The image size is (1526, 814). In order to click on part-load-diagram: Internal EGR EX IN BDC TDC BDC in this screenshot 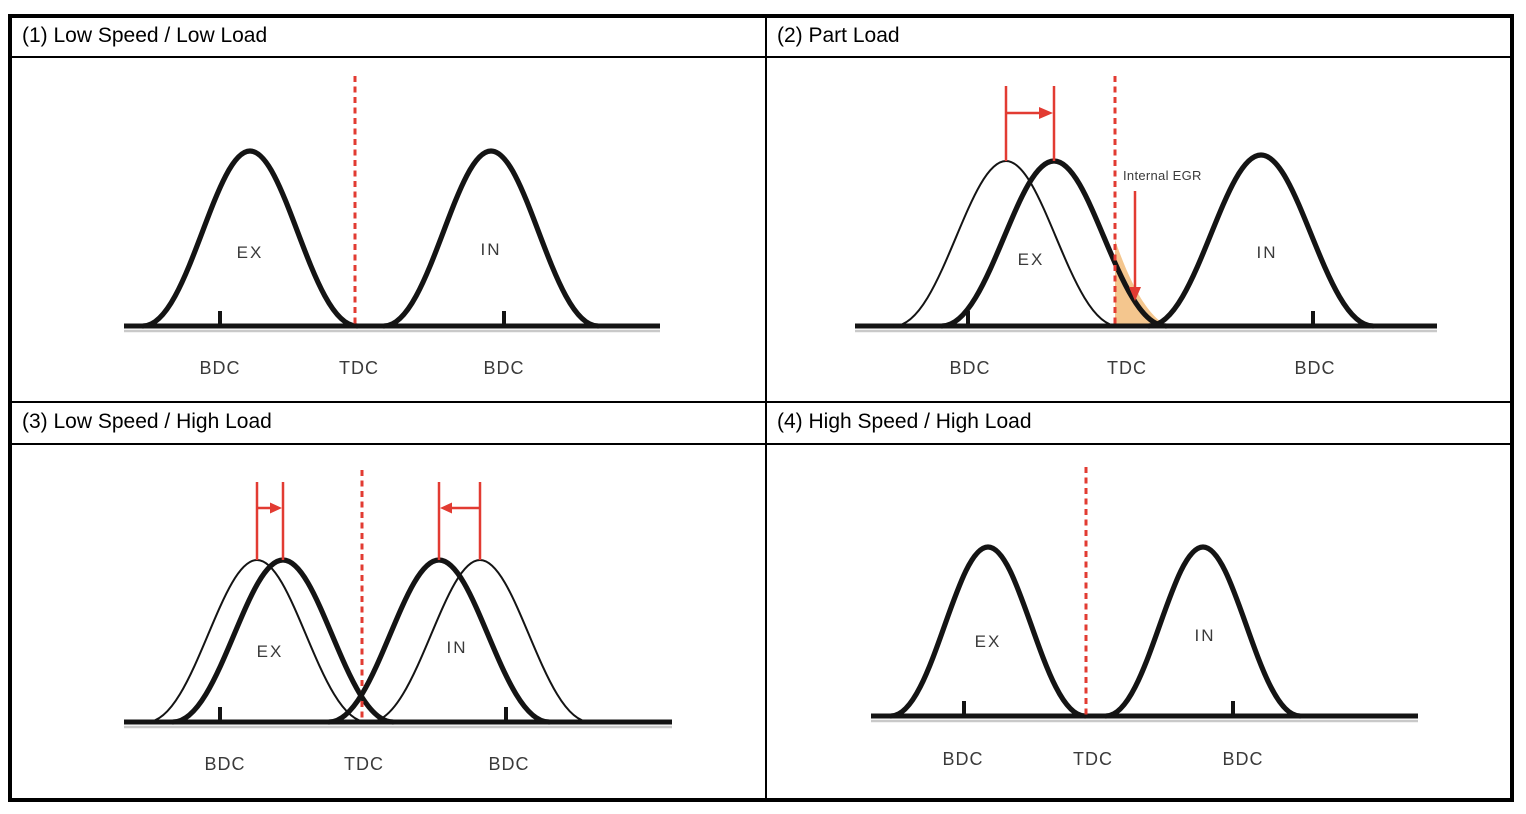, I will do `click(1146, 227)`.